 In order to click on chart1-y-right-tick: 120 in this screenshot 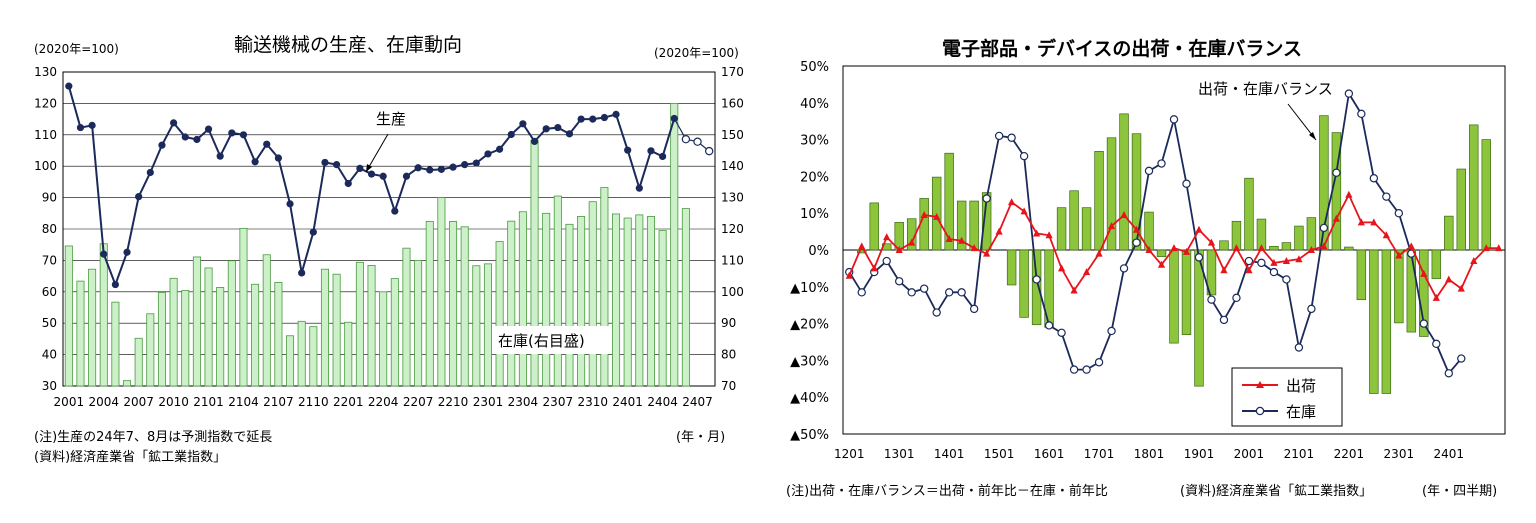, I will do `click(732, 229)`.